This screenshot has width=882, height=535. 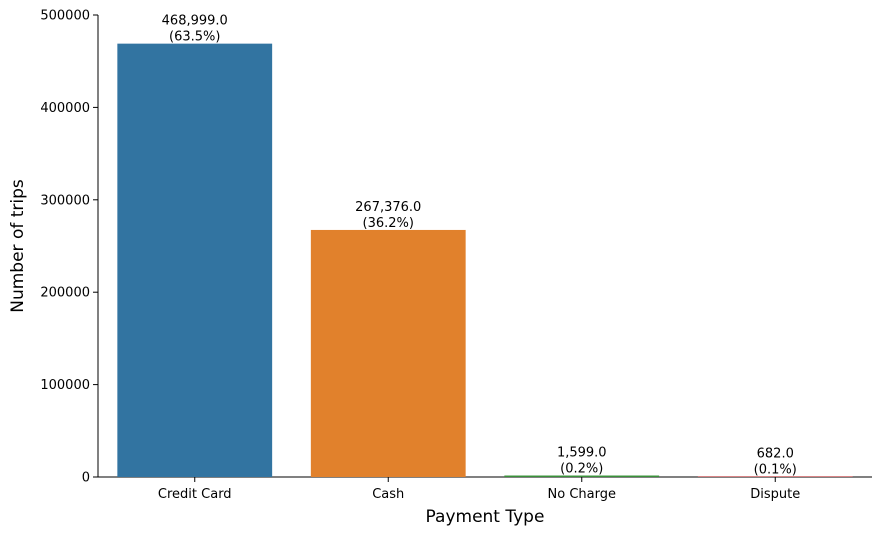 I want to click on bar-value-label: 267,376.0, so click(x=388, y=207).